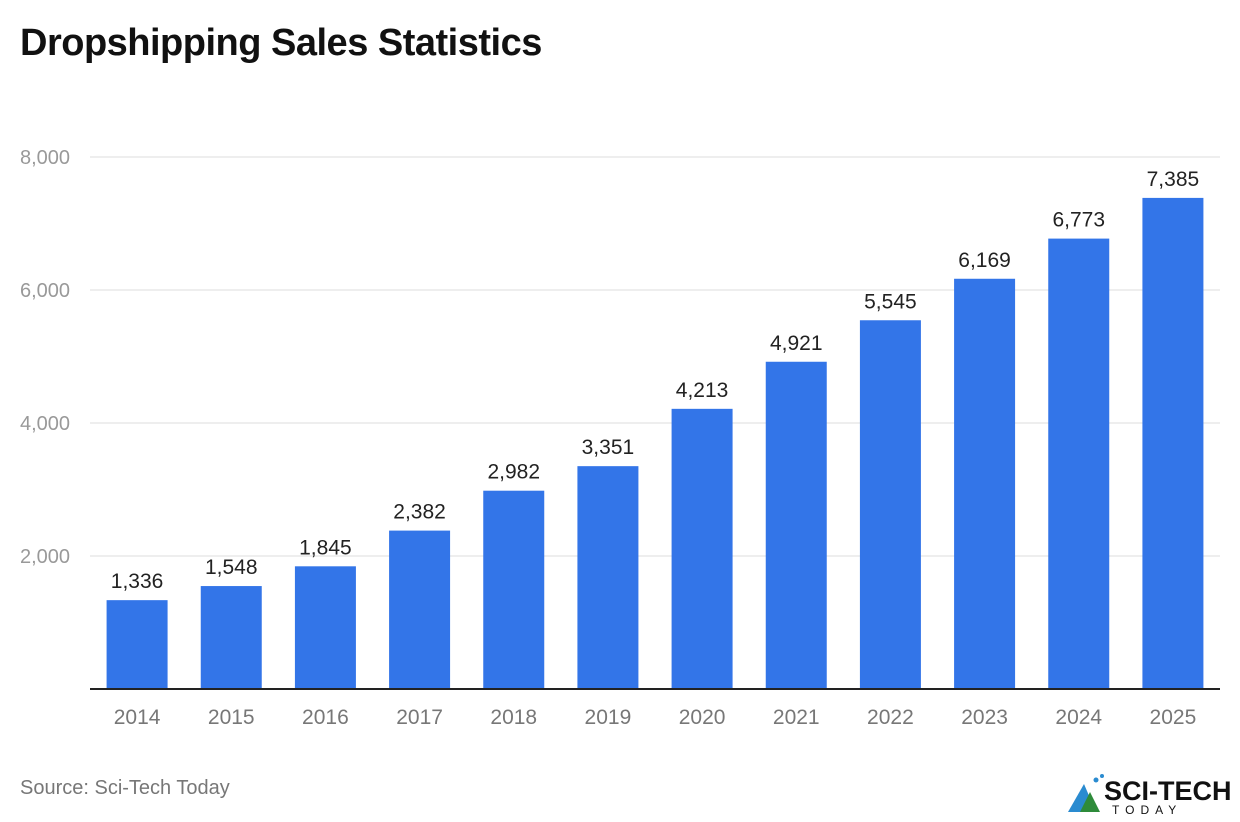  What do you see at coordinates (231, 567) in the screenshot?
I see `data-label: 1,548` at bounding box center [231, 567].